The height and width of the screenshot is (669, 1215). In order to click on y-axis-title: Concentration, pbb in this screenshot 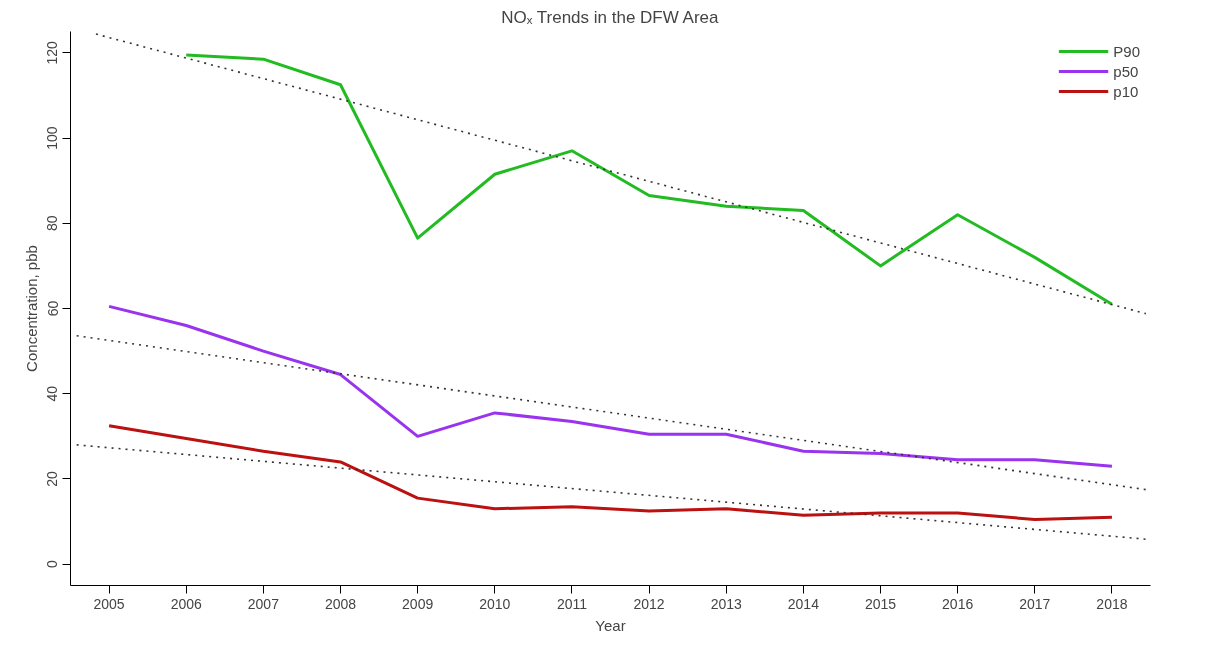, I will do `click(31, 308)`.